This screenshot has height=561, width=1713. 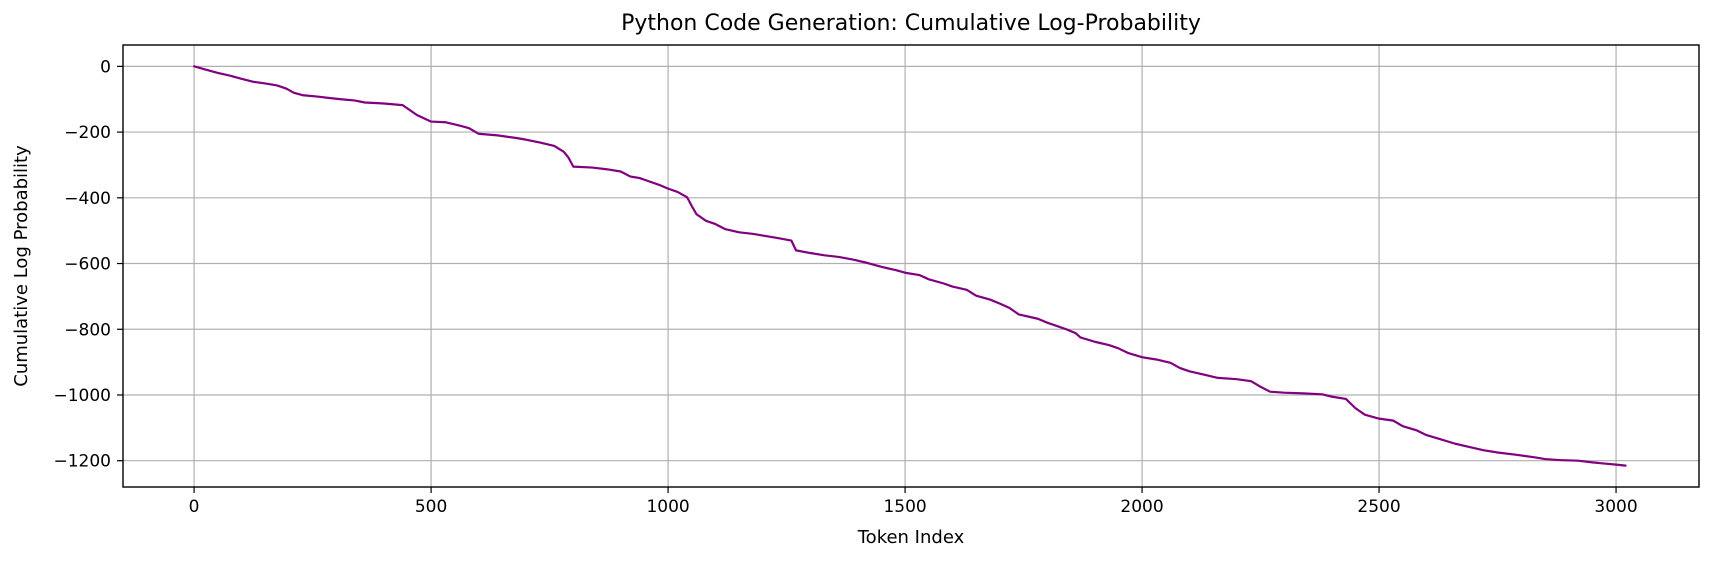 What do you see at coordinates (667, 507) in the screenshot?
I see `x-tick-label: 1000` at bounding box center [667, 507].